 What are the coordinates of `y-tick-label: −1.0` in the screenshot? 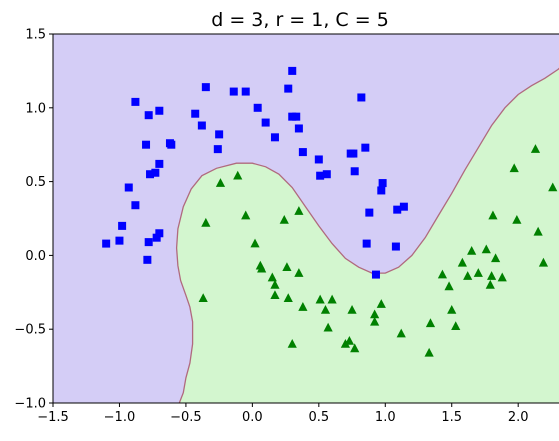 It's located at (30, 404).